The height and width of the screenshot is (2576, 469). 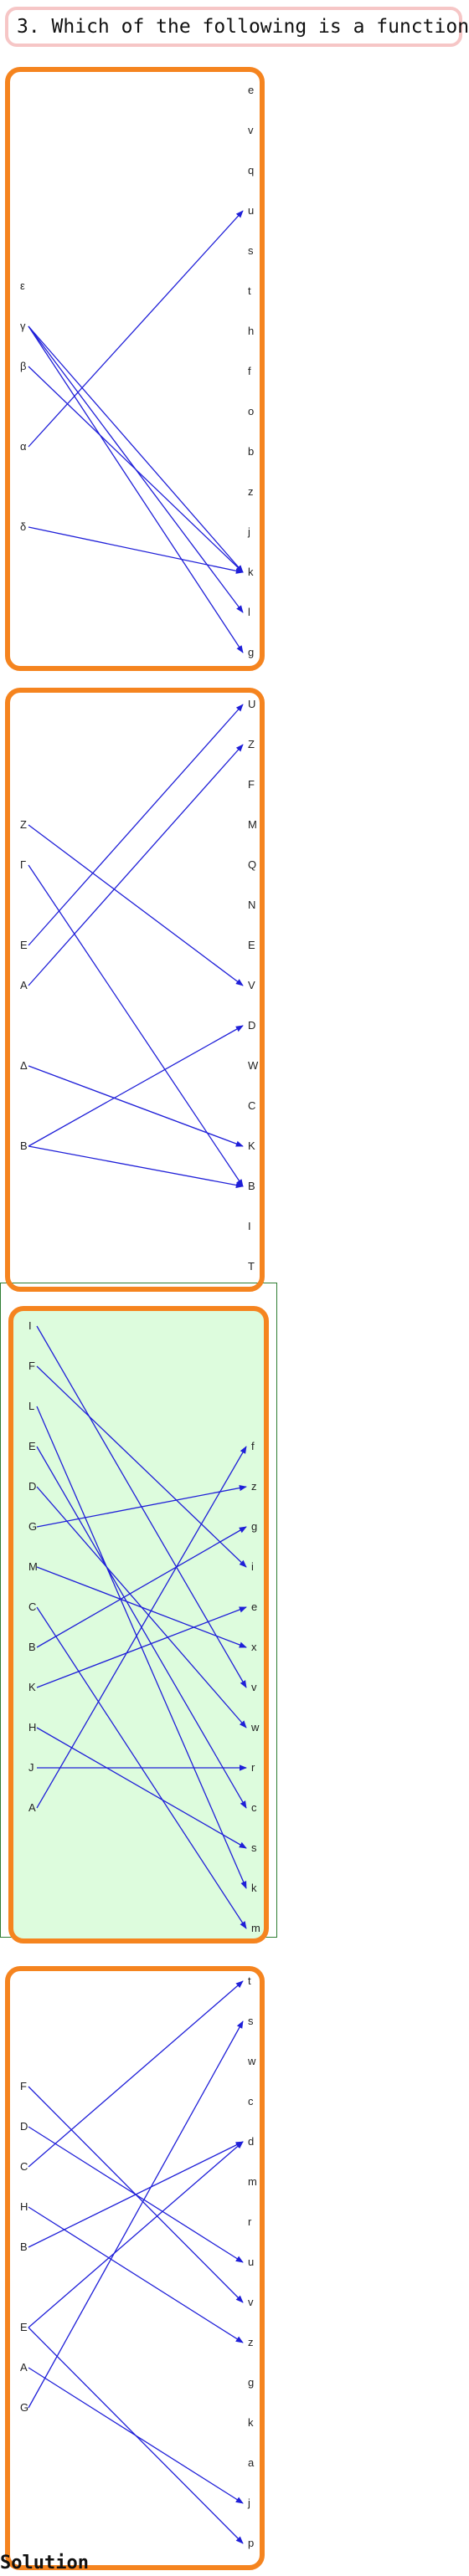 I want to click on mapping-diagram: ε γ β α δ e v q u s t h f o b z j k l g, so click(x=137, y=371).